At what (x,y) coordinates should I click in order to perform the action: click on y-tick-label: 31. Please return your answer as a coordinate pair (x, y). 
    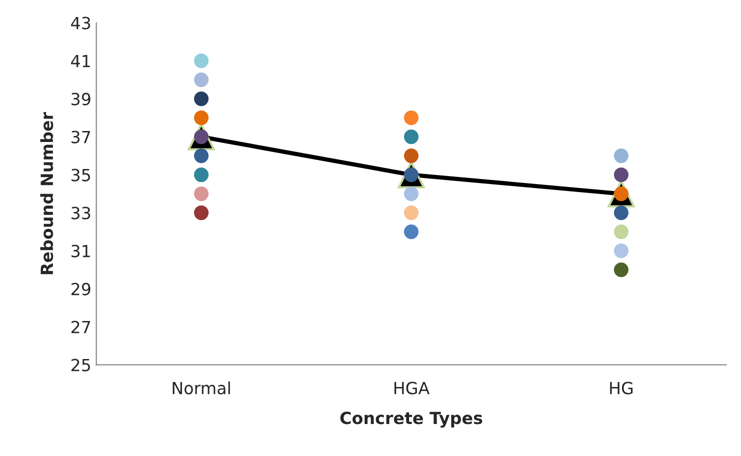
    Looking at the image, I should click on (81, 251).